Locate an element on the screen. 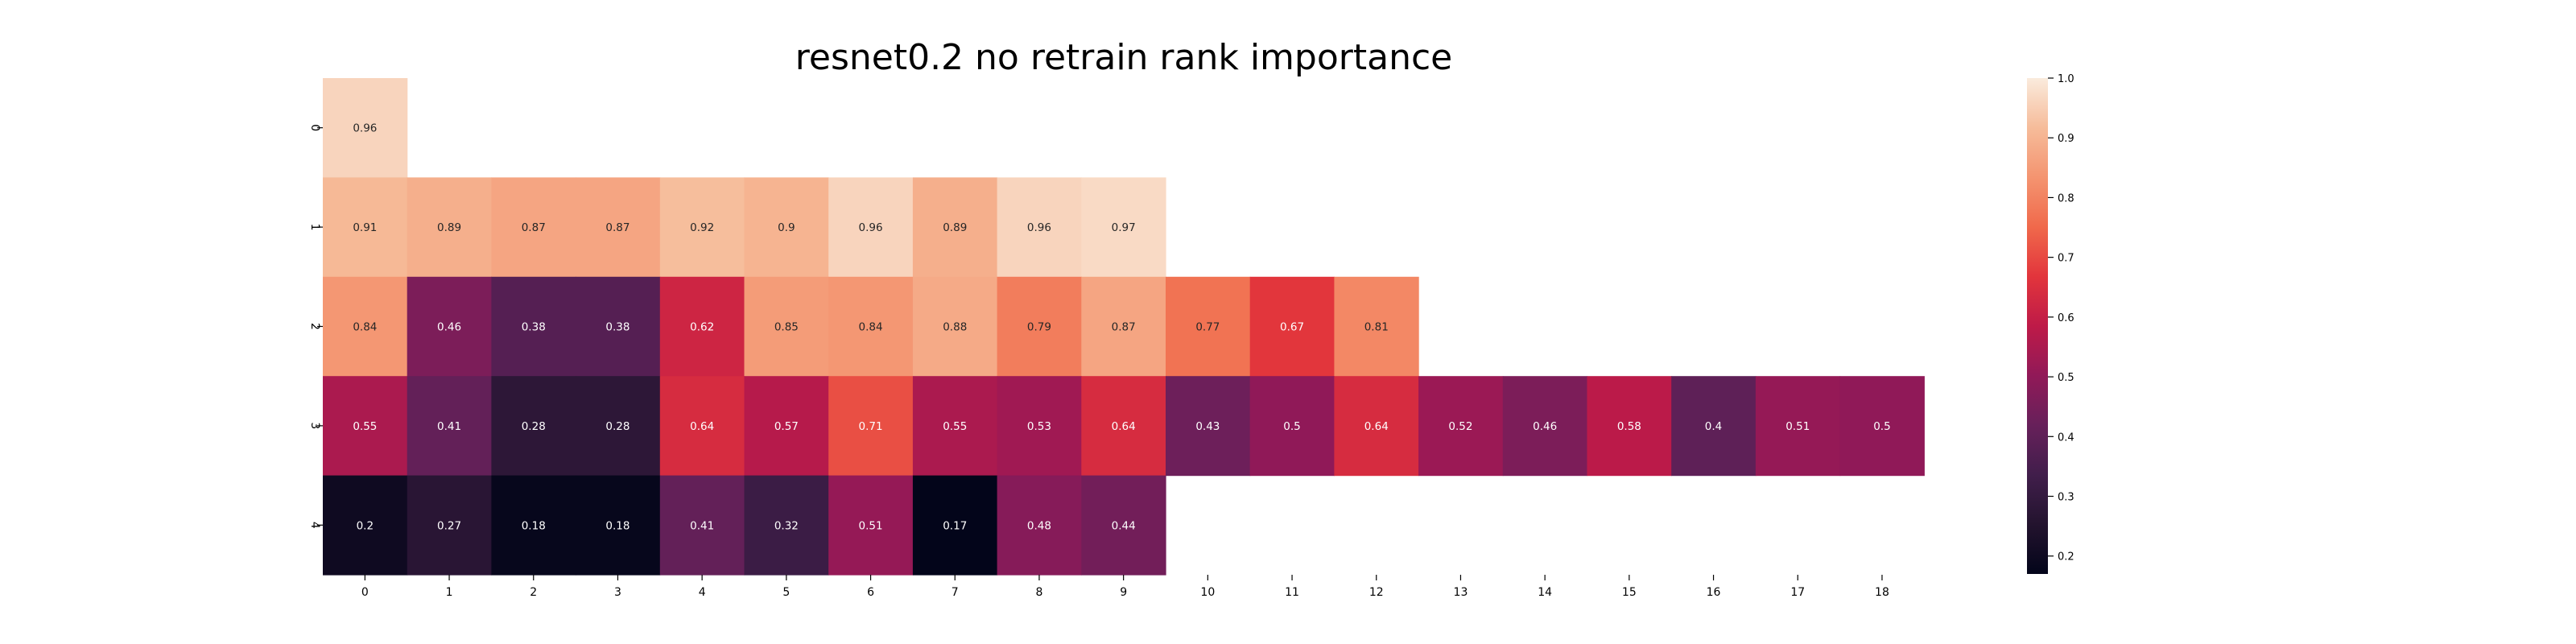 This screenshot has height=644, width=2576. cell-value-label: 0.79 is located at coordinates (1039, 327).